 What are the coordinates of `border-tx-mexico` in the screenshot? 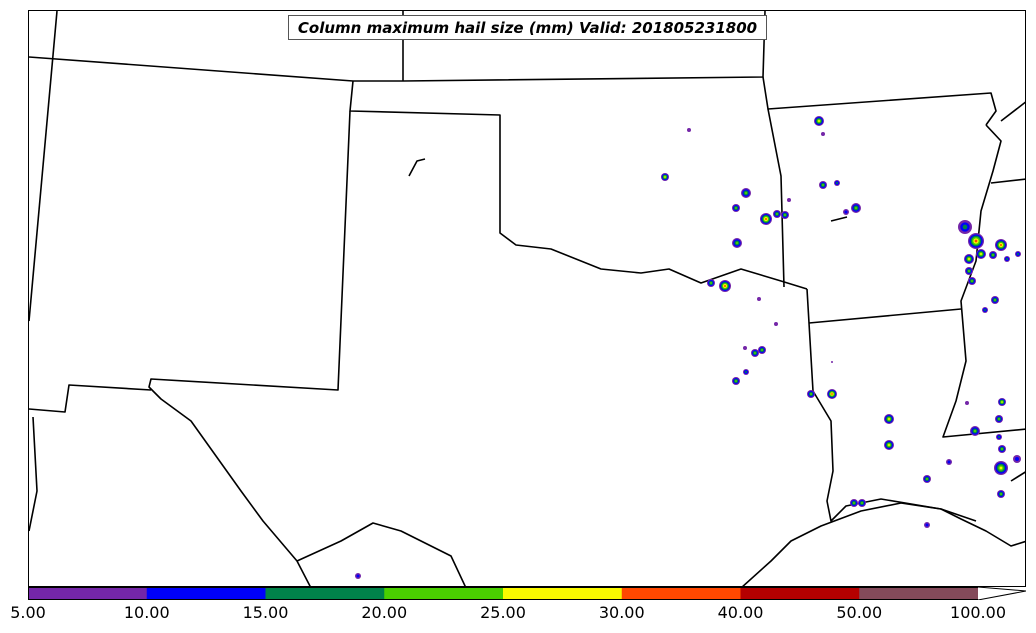 It's located at (381, 554).